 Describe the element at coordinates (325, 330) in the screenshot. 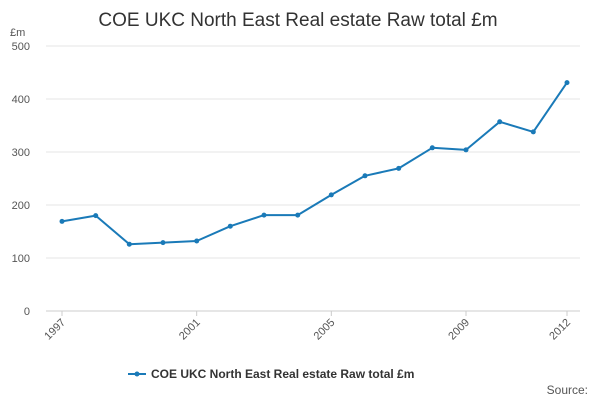

I see `x-tick-label: 2005` at that location.